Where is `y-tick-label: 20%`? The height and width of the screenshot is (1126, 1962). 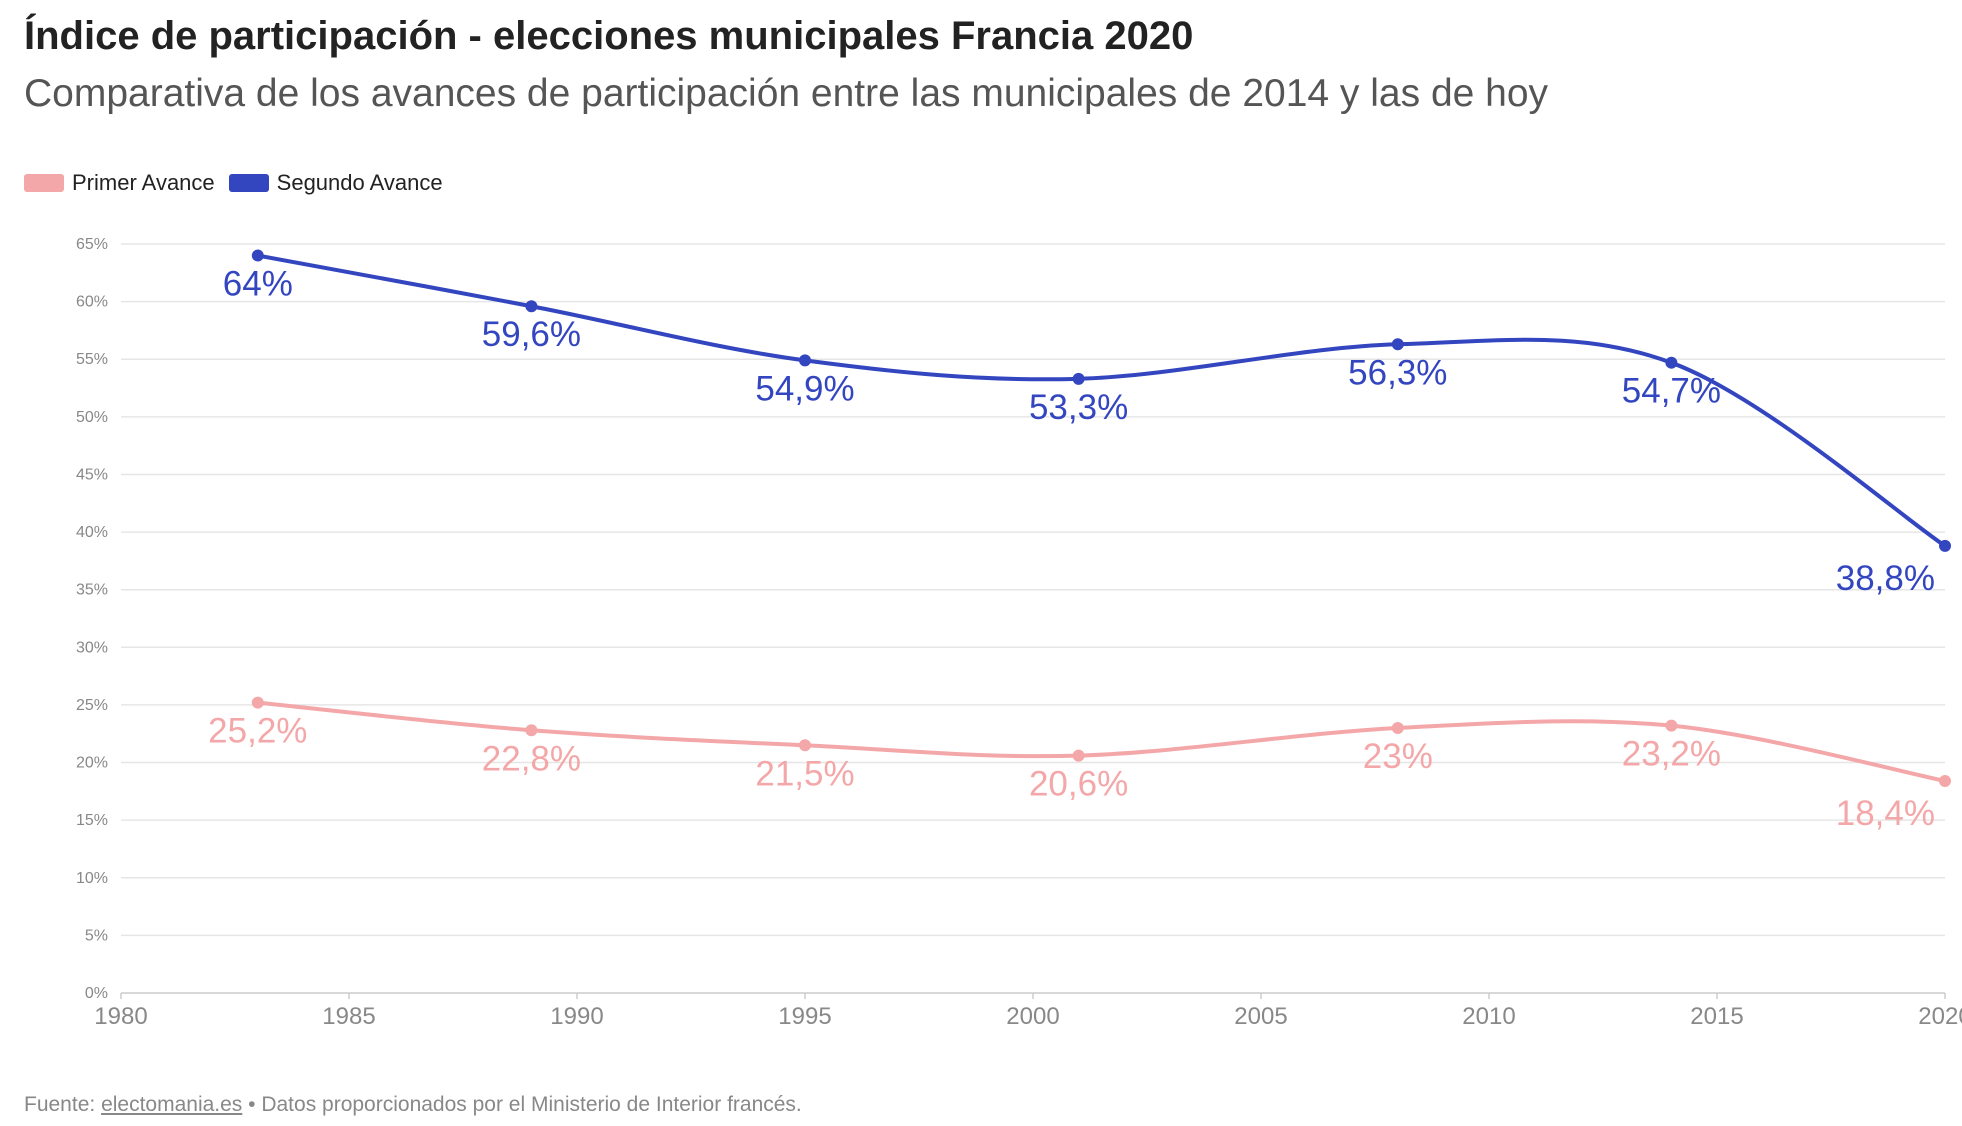 y-tick-label: 20% is located at coordinates (92, 763).